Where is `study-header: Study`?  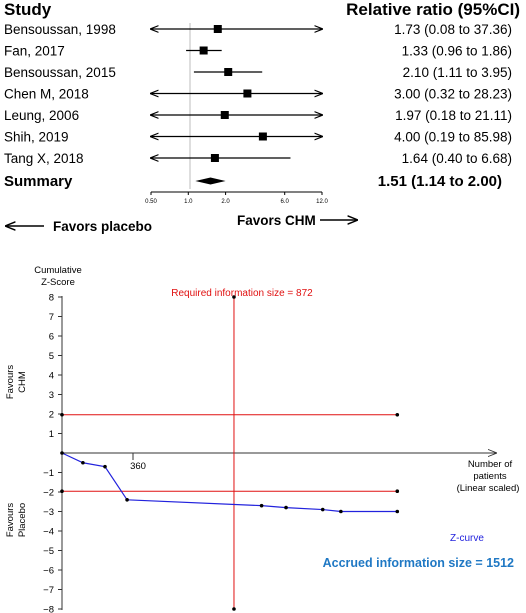 study-header: Study is located at coordinates (28, 9).